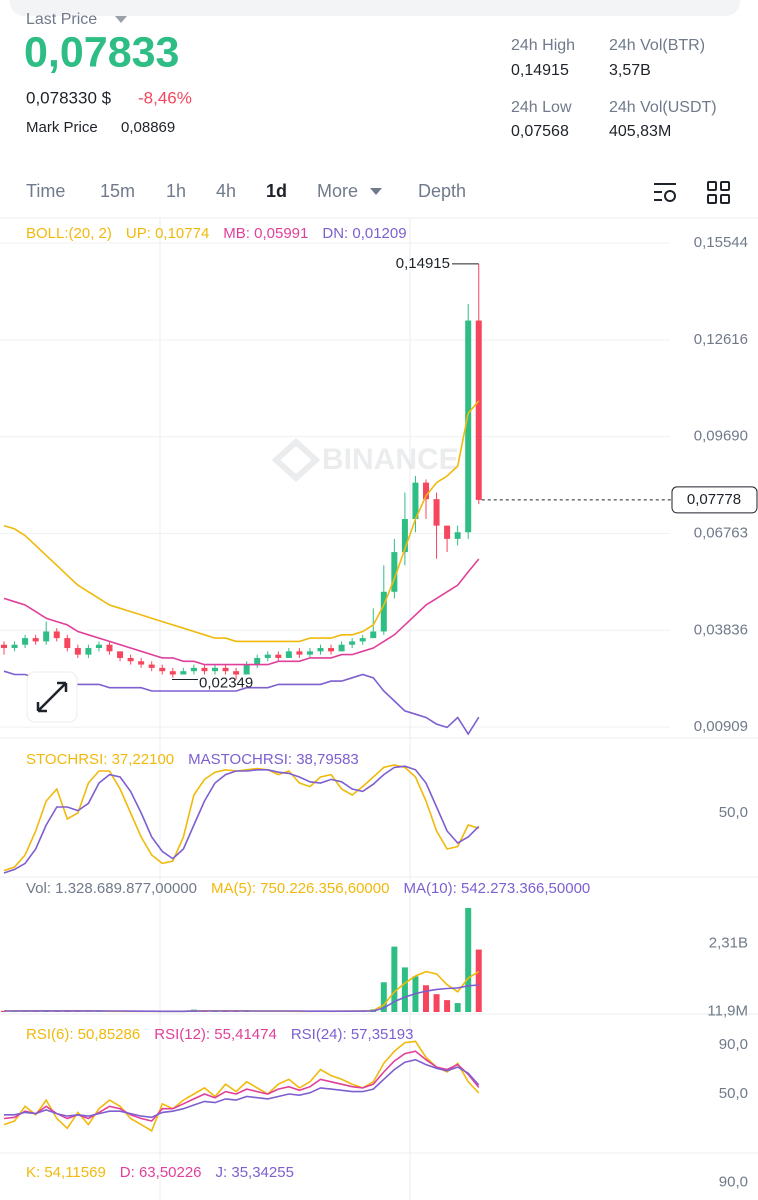  Describe the element at coordinates (337, 191) in the screenshot. I see `tab: More` at that location.